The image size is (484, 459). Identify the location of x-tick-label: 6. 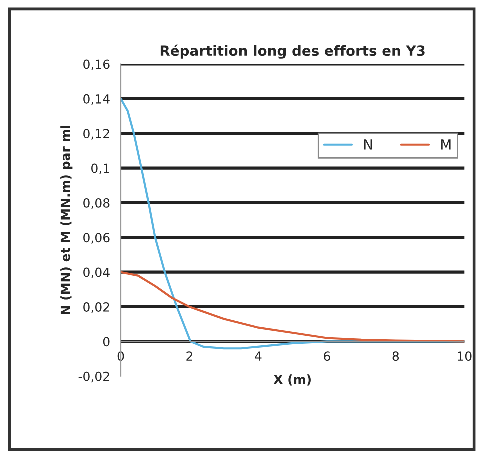
(327, 357).